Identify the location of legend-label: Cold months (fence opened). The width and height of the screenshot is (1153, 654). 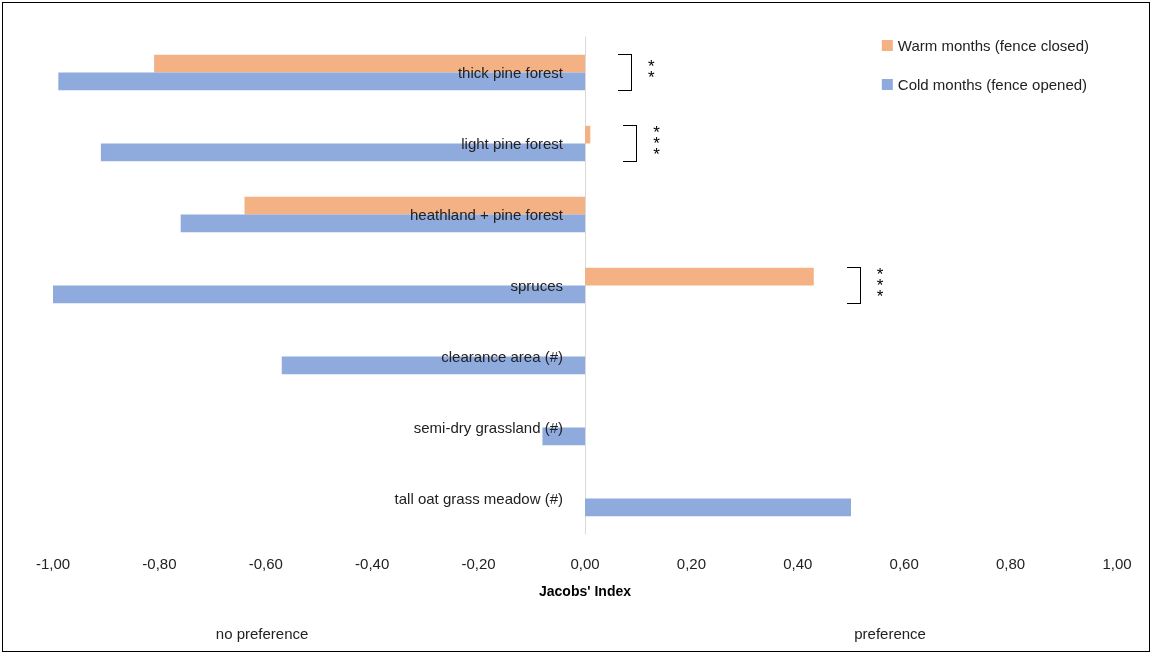
(992, 84).